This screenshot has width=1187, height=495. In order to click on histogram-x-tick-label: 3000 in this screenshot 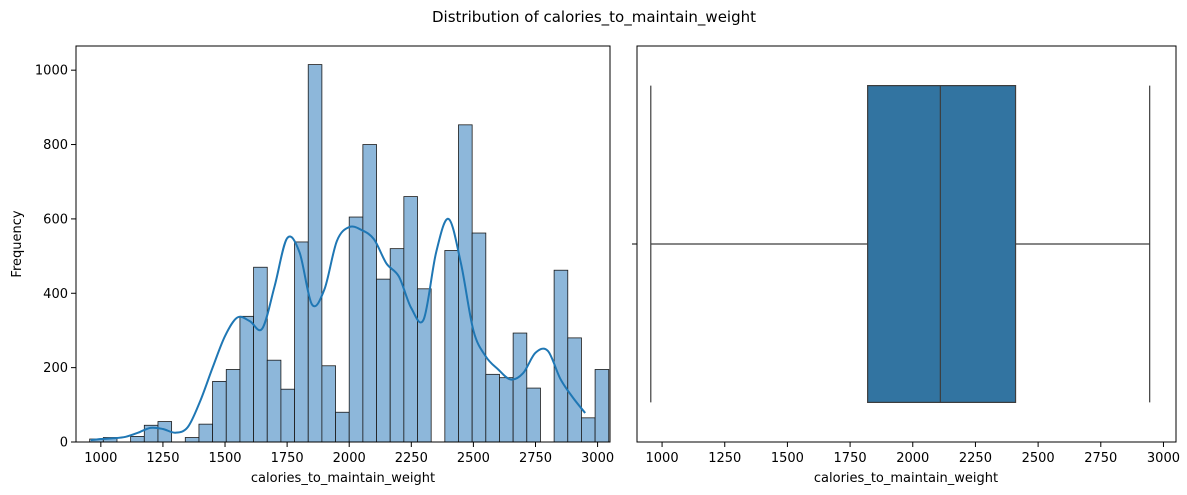, I will do `click(597, 458)`.